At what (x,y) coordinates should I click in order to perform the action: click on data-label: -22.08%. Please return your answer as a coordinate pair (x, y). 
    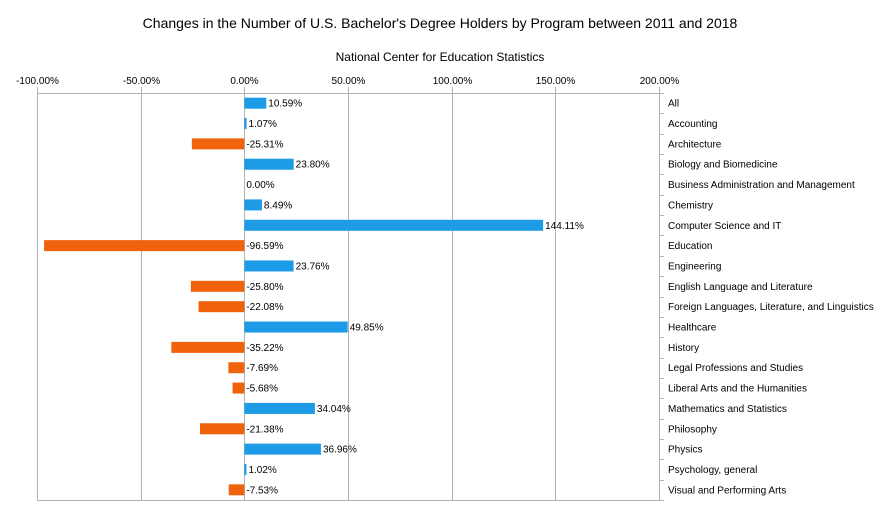
    Looking at the image, I should click on (264, 307).